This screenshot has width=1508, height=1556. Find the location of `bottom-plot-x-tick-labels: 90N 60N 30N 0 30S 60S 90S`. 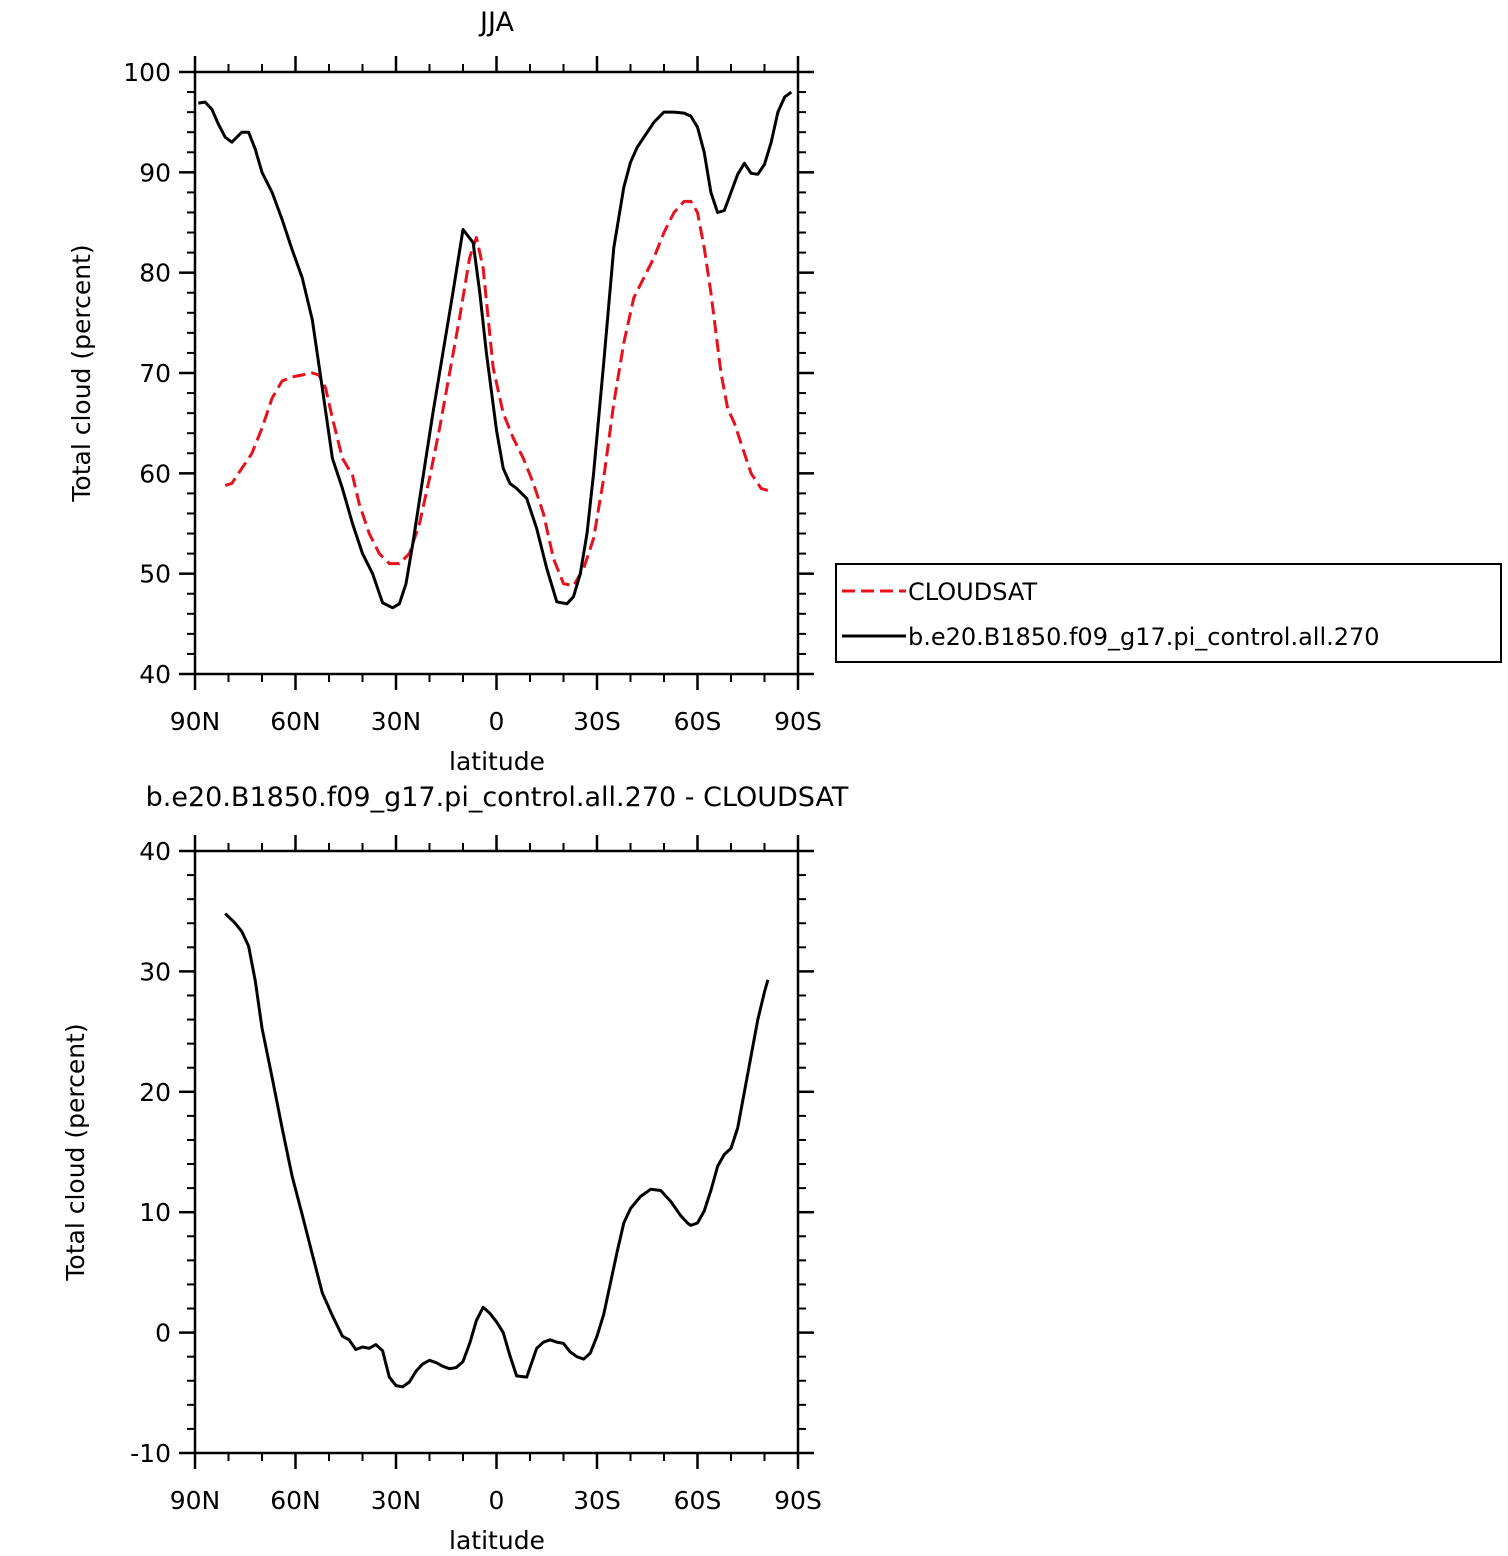

bottom-plot-x-tick-labels: 90N 60N 30N 0 30S 60S 90S is located at coordinates (496, 1500).